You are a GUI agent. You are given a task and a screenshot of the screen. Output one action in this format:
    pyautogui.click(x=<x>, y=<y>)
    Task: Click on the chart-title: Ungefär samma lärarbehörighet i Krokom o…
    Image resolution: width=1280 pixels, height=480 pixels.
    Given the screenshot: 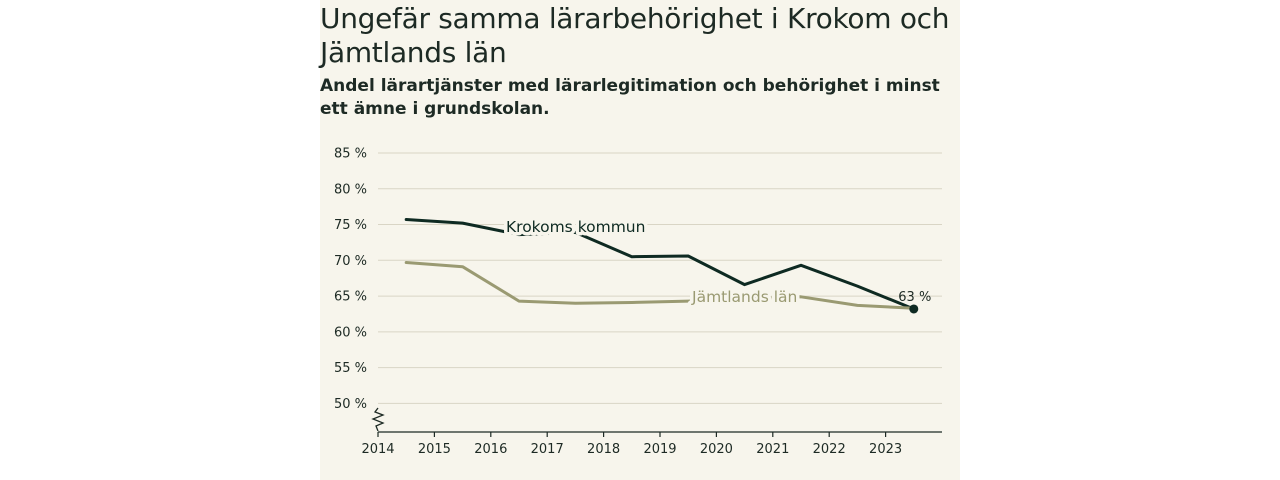 What is the action you would take?
    pyautogui.click(x=635, y=35)
    